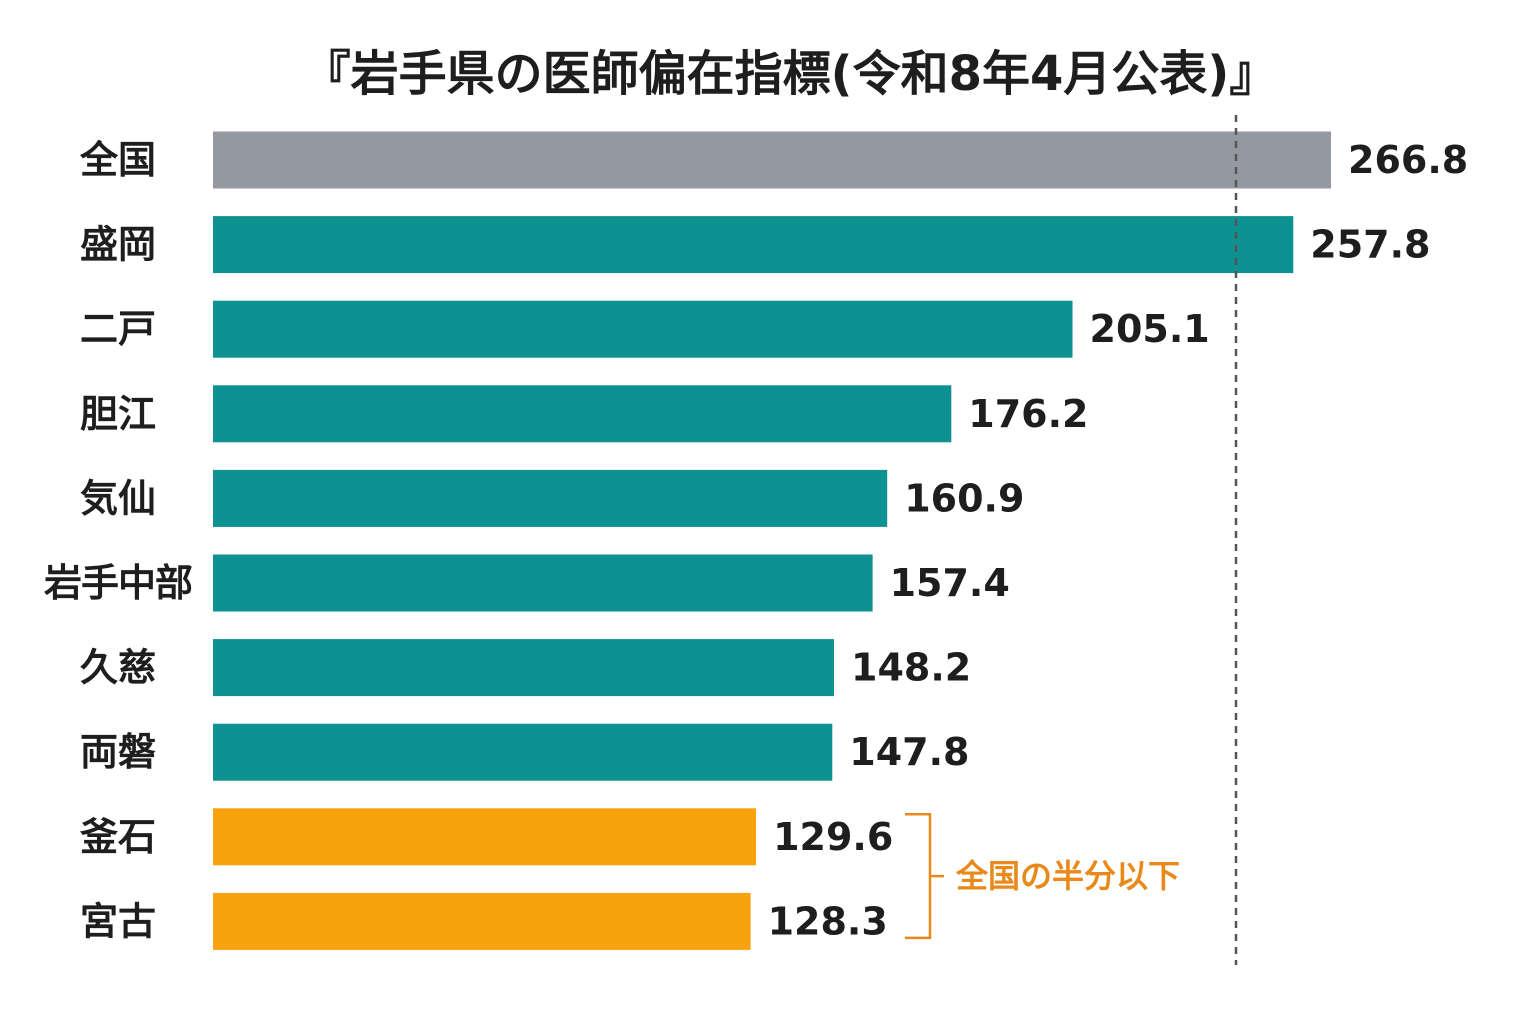 This screenshot has width=1536, height=1024. I want to click on value-label: 129.6, so click(833, 837).